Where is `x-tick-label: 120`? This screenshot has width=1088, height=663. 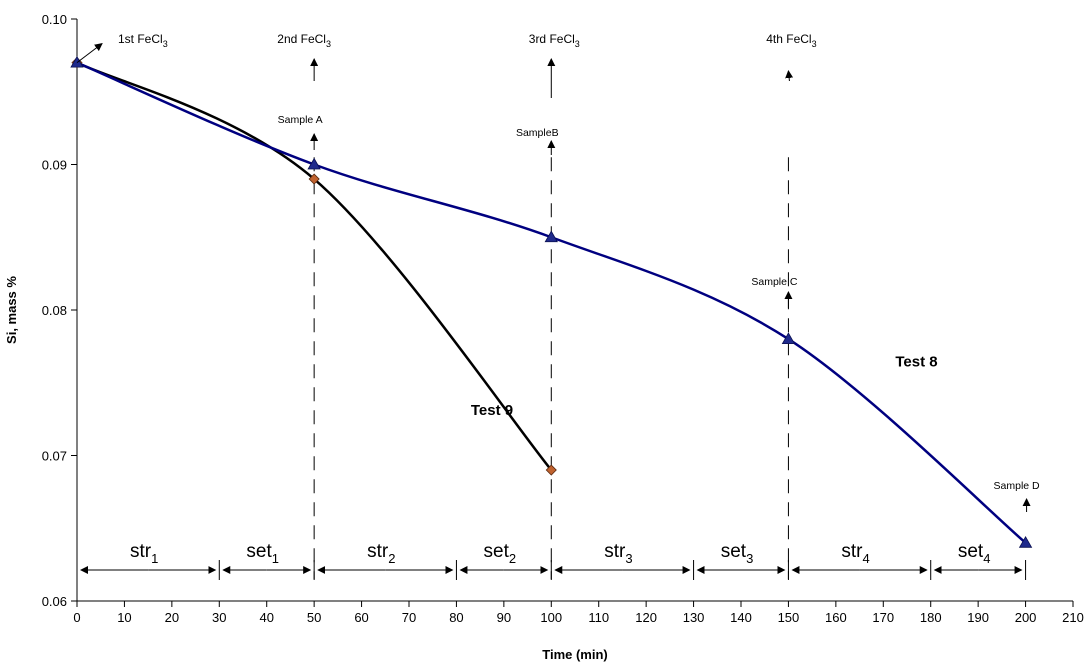 x-tick-label: 120 is located at coordinates (646, 617).